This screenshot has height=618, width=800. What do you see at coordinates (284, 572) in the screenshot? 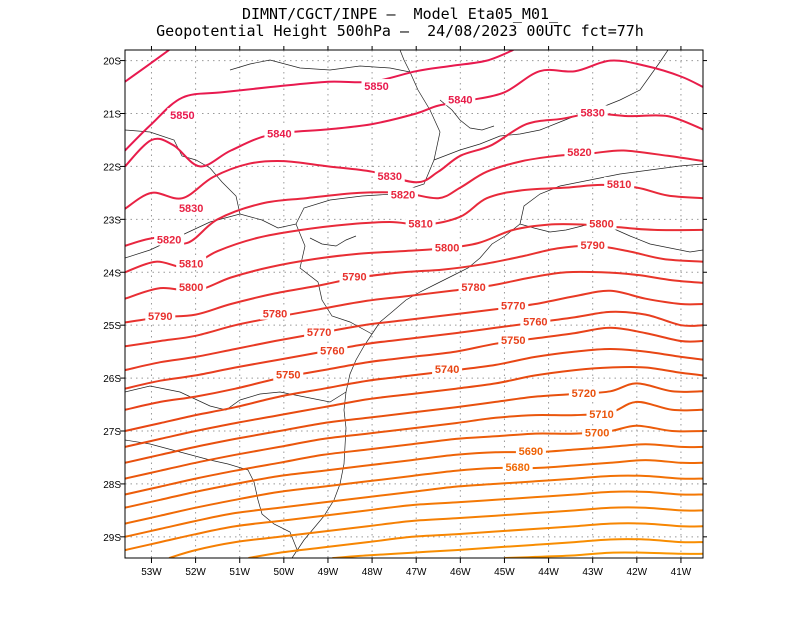
I see `lon-tick-label: 50W` at bounding box center [284, 572].